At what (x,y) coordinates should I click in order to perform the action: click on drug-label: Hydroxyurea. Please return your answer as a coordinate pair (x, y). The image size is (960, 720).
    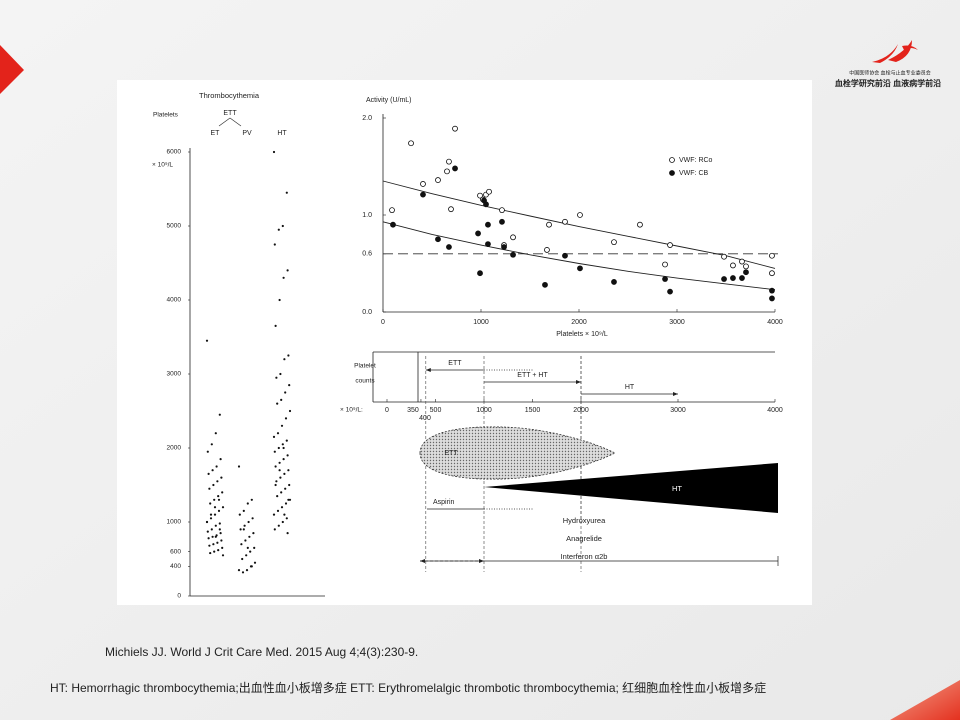
    Looking at the image, I should click on (584, 520).